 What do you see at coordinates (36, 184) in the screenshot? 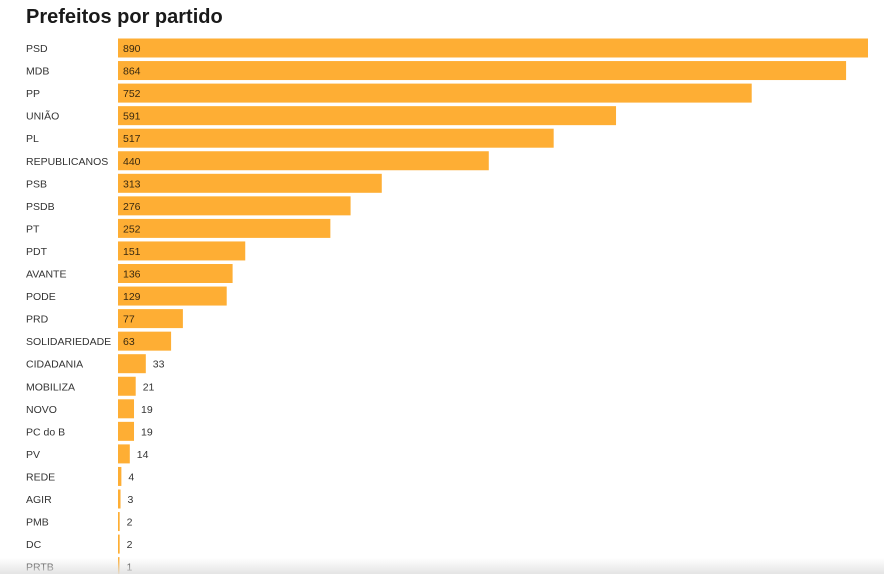
I see `category-label: PSB` at bounding box center [36, 184].